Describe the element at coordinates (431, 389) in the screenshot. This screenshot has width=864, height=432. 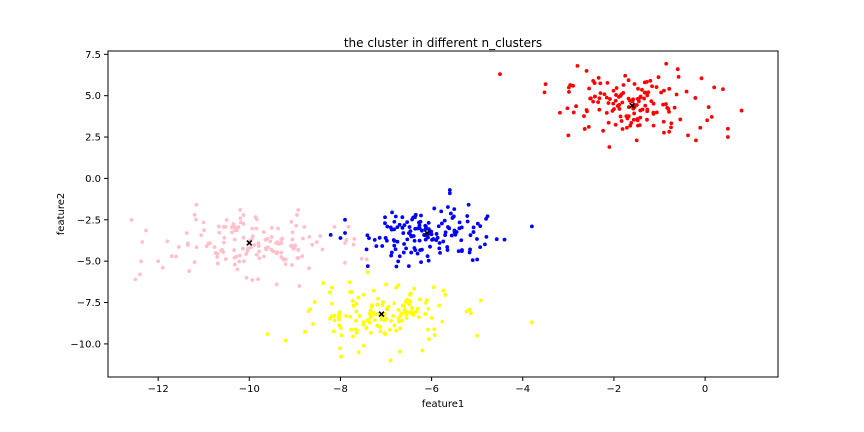
I see `x-tick-label: −6` at that location.